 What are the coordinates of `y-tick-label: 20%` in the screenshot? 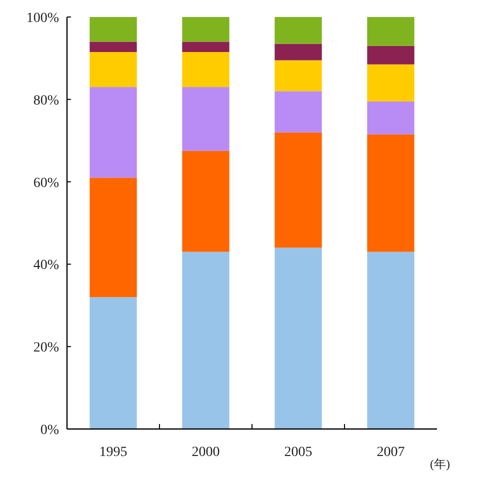 It's located at (46, 348).